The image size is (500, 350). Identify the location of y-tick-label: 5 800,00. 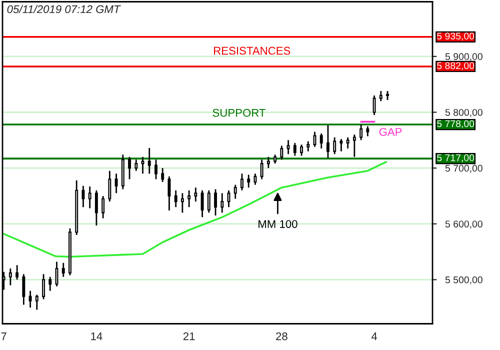
(463, 113).